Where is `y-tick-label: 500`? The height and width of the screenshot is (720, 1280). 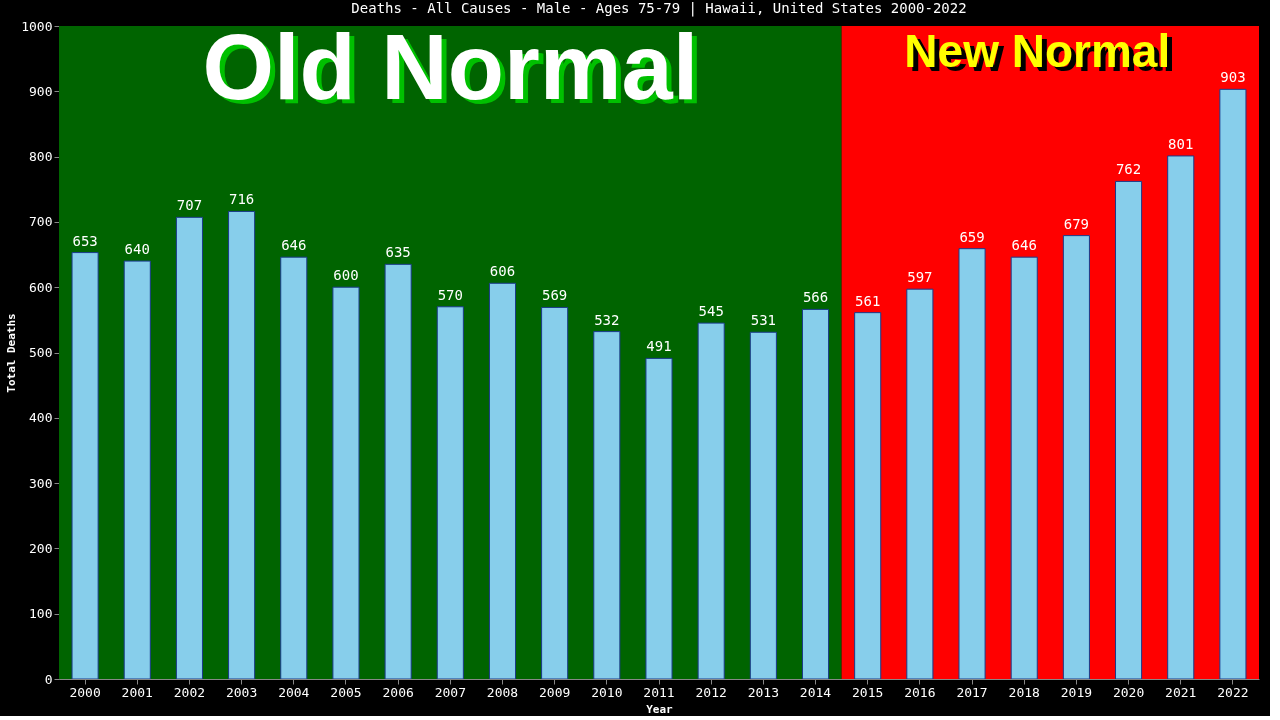 y-tick-label: 500 is located at coordinates (41, 352).